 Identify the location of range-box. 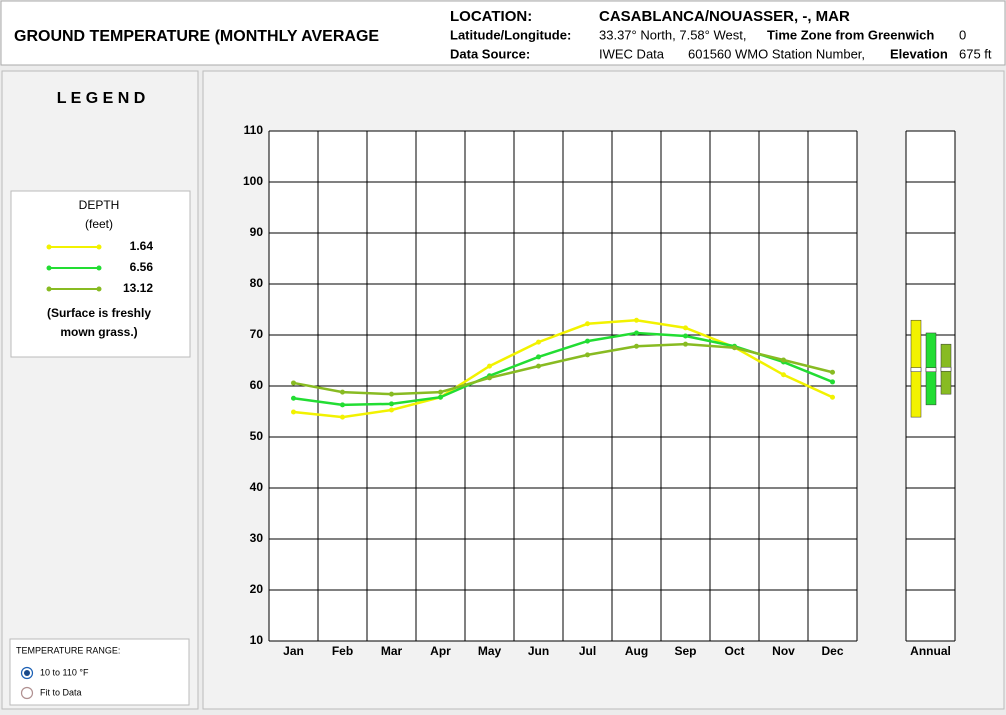
(99, 672).